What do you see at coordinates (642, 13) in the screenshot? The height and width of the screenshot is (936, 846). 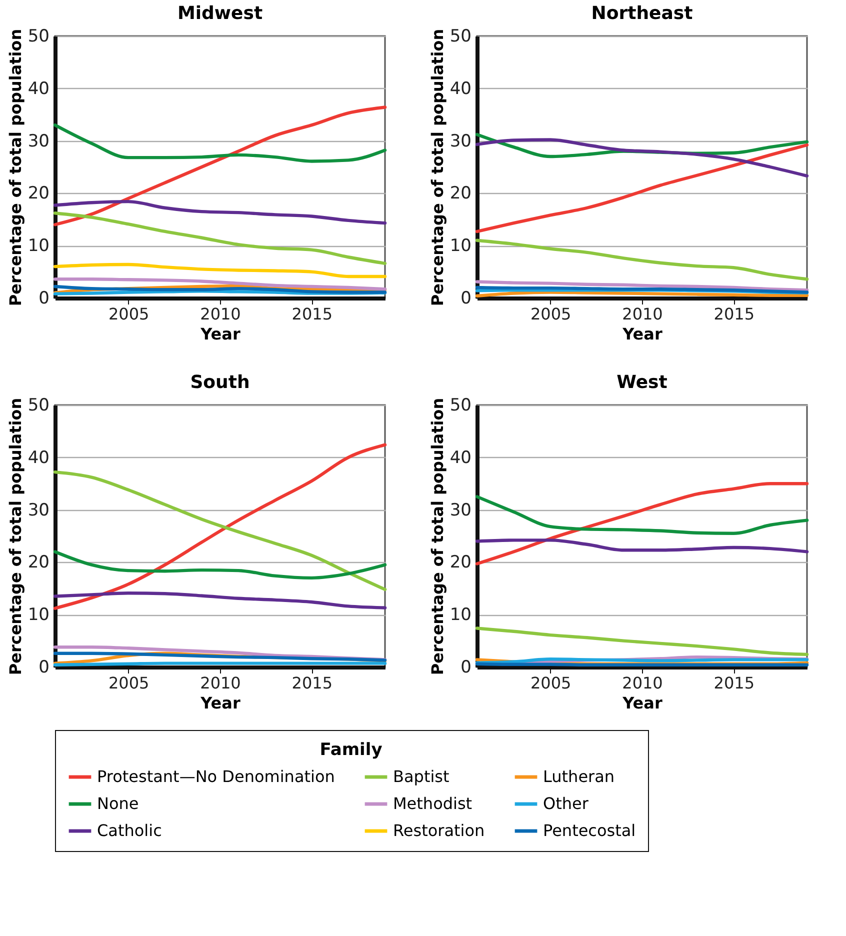 I see `chart-title: Northeast` at bounding box center [642, 13].